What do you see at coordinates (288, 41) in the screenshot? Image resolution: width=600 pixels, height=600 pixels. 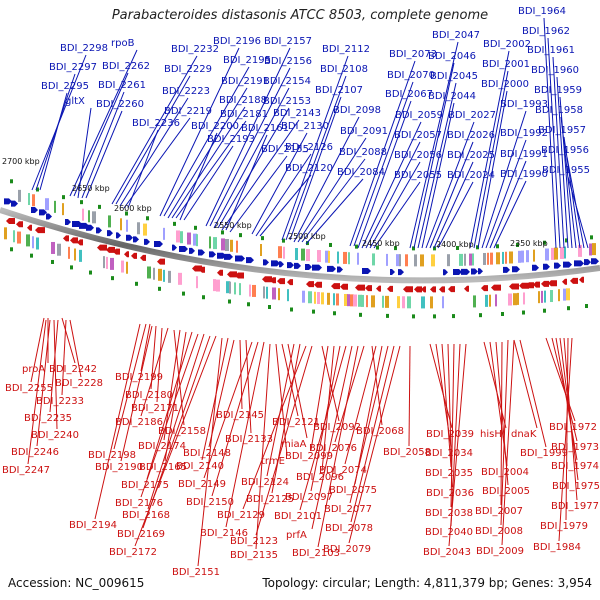 I see `gene-label: BDI_2157` at bounding box center [288, 41].